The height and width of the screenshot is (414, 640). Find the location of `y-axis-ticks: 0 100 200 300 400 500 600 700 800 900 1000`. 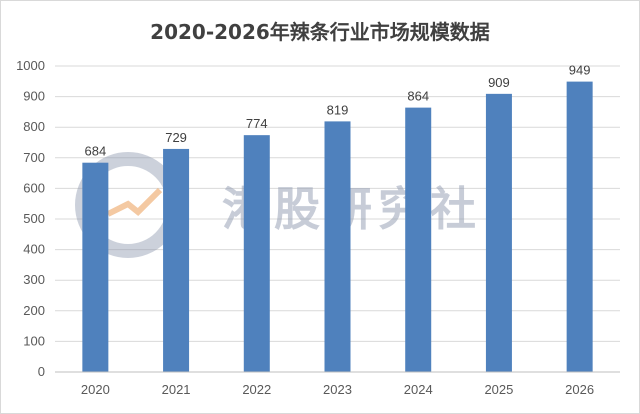

y-axis-ticks: 0 100 200 300 400 500 600 700 800 900 1000 is located at coordinates (30, 218).